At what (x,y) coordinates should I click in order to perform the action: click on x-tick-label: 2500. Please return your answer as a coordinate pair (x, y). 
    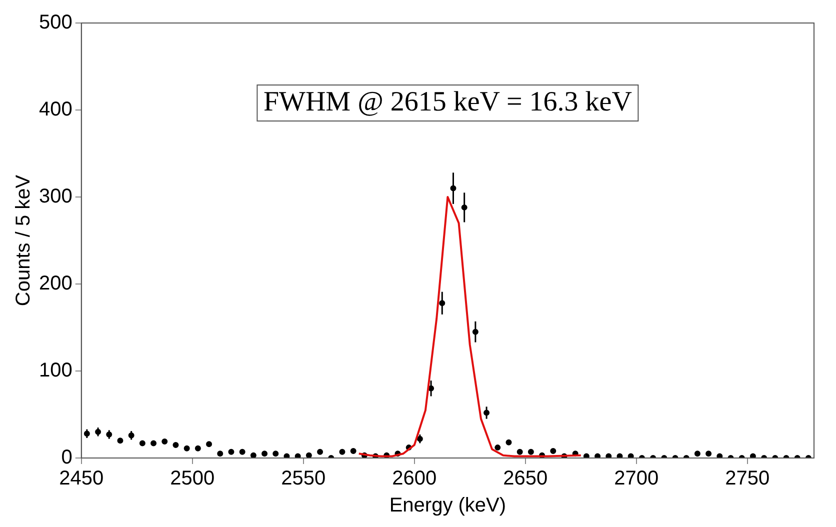
    Looking at the image, I should click on (192, 479).